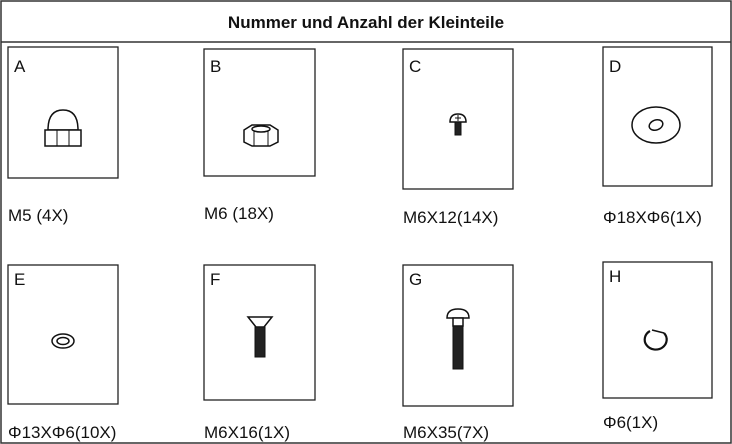 Image resolution: width=732 pixels, height=444 pixels. Describe the element at coordinates (19, 279) in the screenshot. I see `part-letter: E` at that location.